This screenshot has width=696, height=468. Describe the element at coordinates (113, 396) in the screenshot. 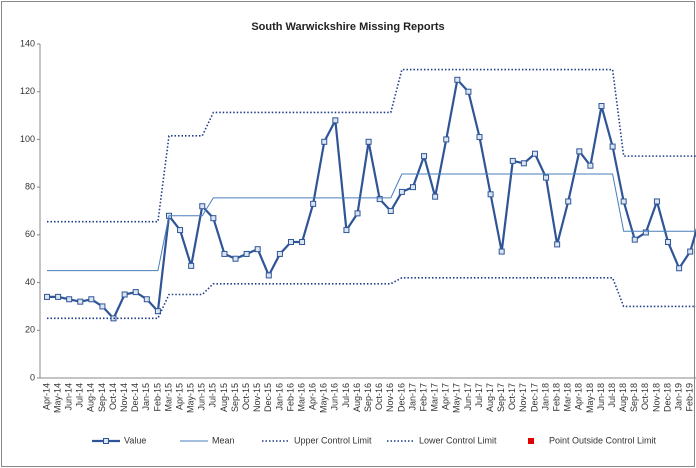

I see `x-tick-label: Oct-14` at that location.